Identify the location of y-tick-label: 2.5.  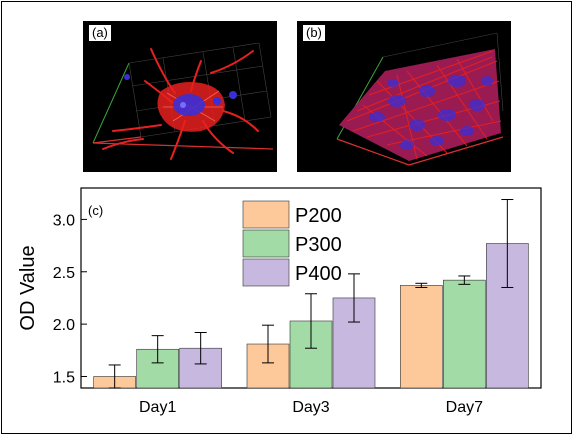
(64, 273).